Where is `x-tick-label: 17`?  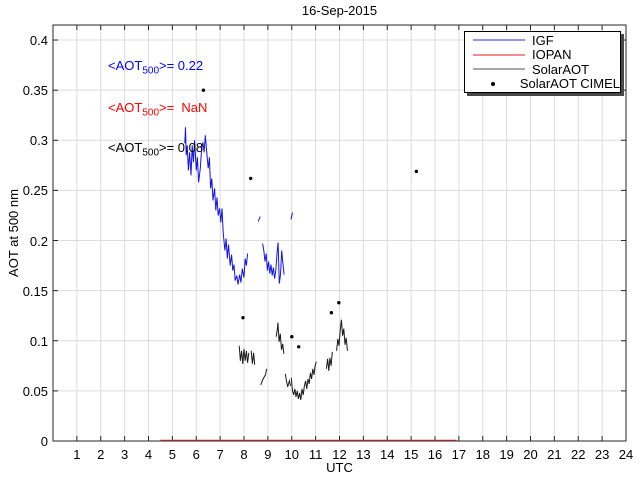
x-tick-label: 17 is located at coordinates (459, 454).